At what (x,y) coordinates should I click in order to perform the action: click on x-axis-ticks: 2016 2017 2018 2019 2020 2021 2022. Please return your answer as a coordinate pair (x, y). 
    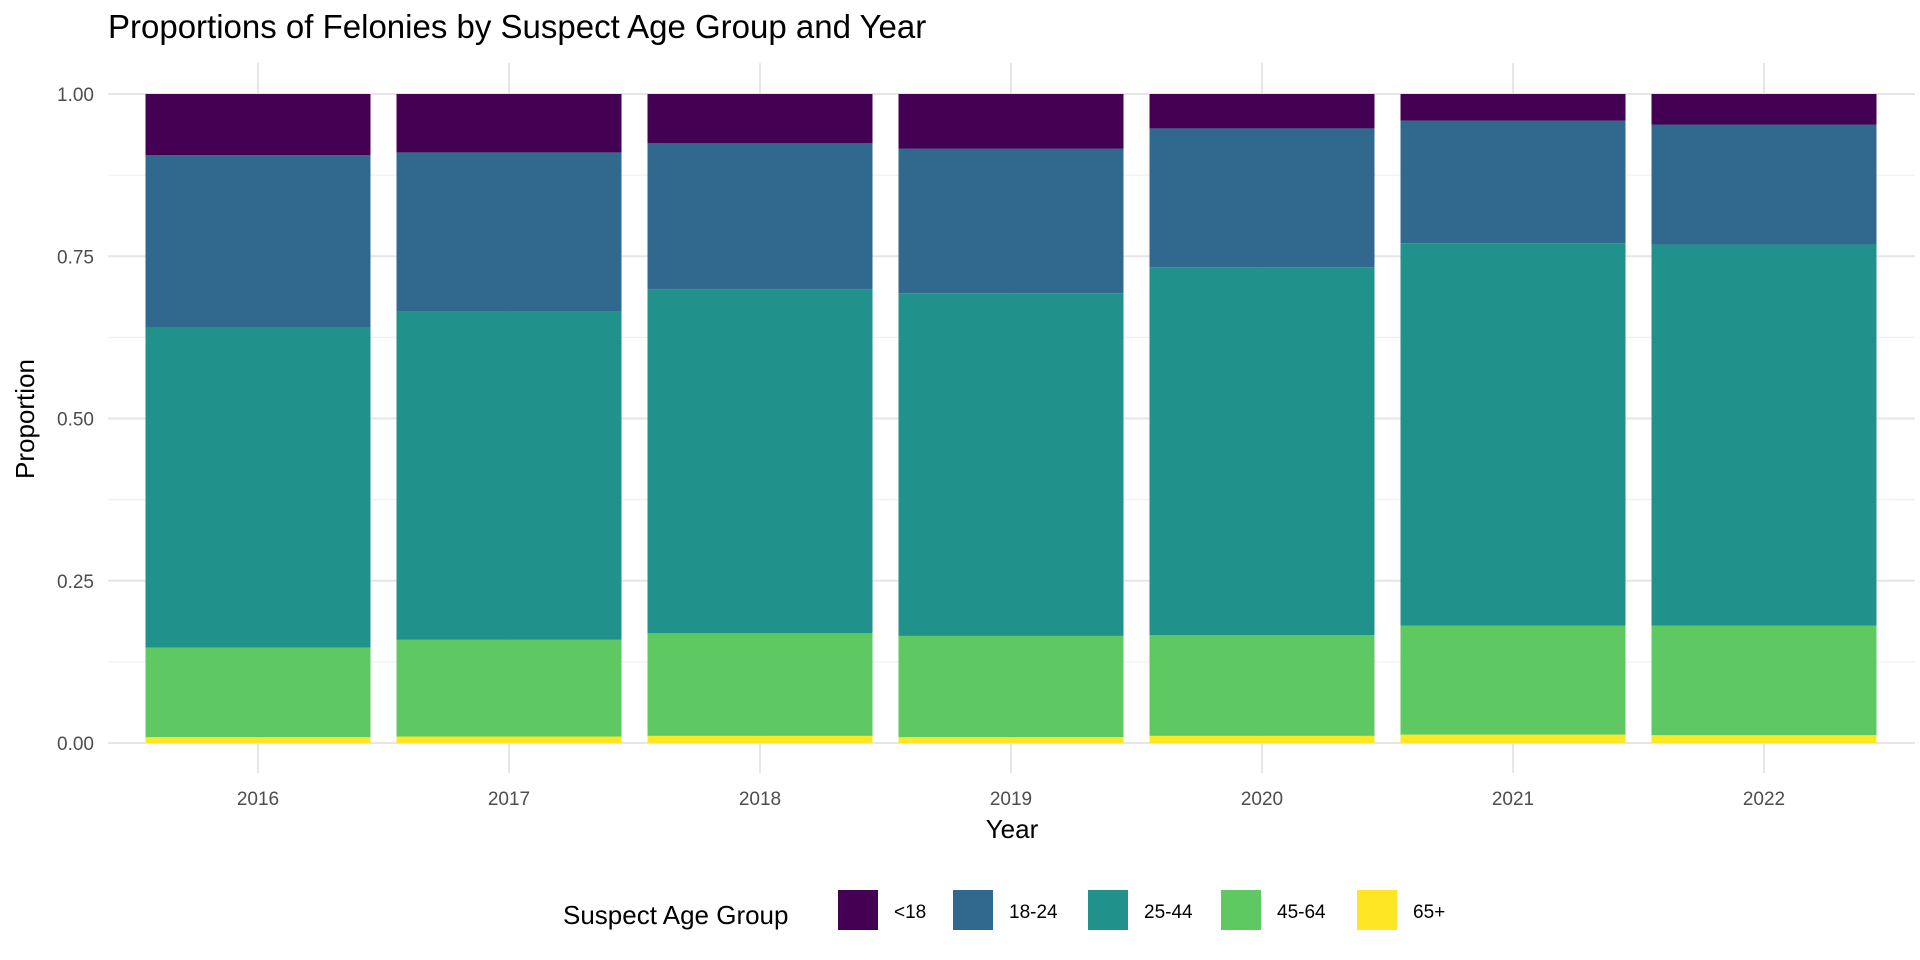
    Looking at the image, I should click on (1011, 799).